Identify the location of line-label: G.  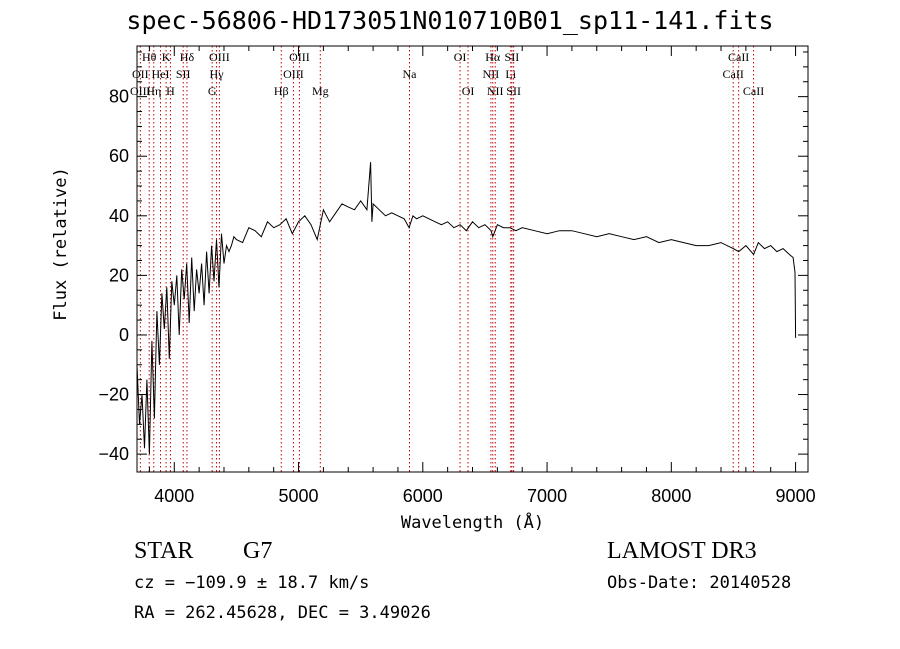
(212, 91).